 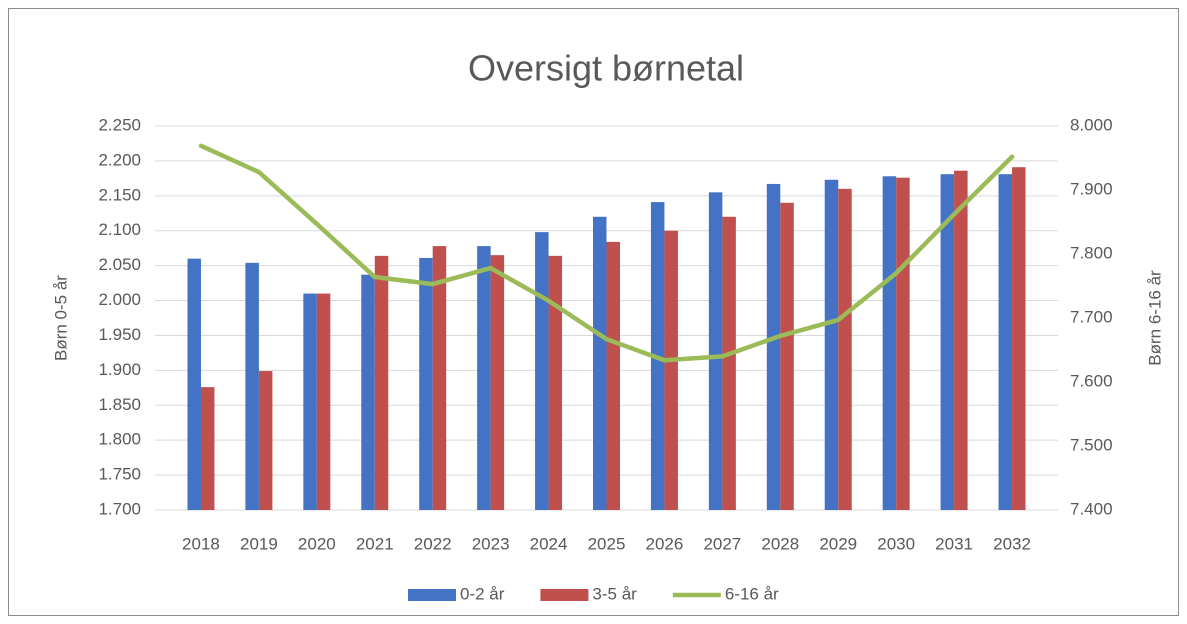 I want to click on y2-tick-label: 7.700, so click(x=1091, y=316).